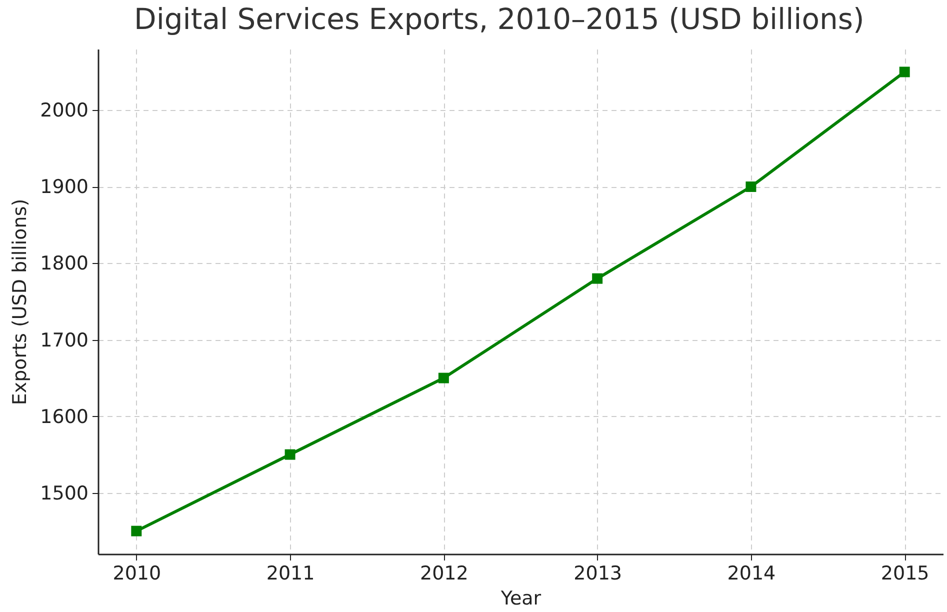 The width and height of the screenshot is (947, 612). I want to click on y-tick-label: 1700, so click(64, 340).